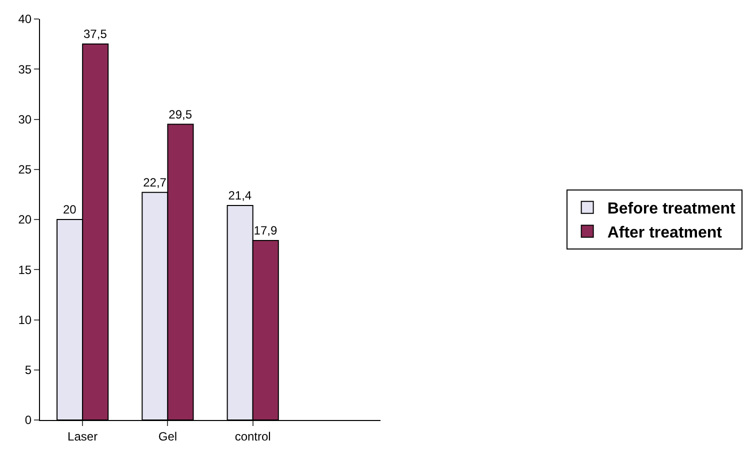 This screenshot has height=455, width=754. Describe the element at coordinates (25, 169) in the screenshot. I see `y-tick-label: 25` at that location.